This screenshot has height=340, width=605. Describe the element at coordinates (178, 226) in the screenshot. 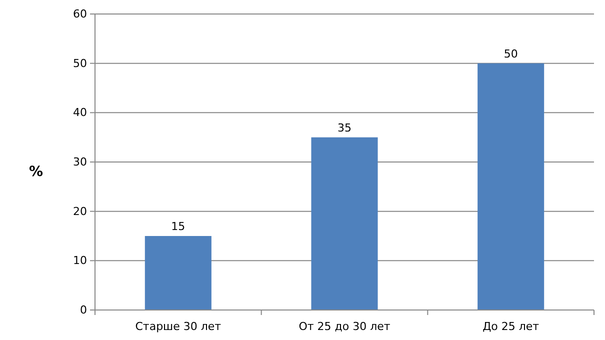

I see `data-label: 15` at that location.